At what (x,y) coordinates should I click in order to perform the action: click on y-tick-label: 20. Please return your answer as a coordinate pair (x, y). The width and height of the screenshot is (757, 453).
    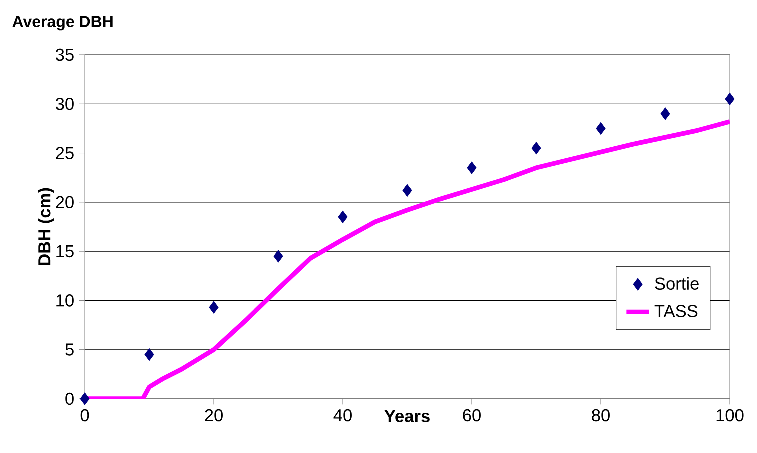
    Looking at the image, I should click on (65, 202).